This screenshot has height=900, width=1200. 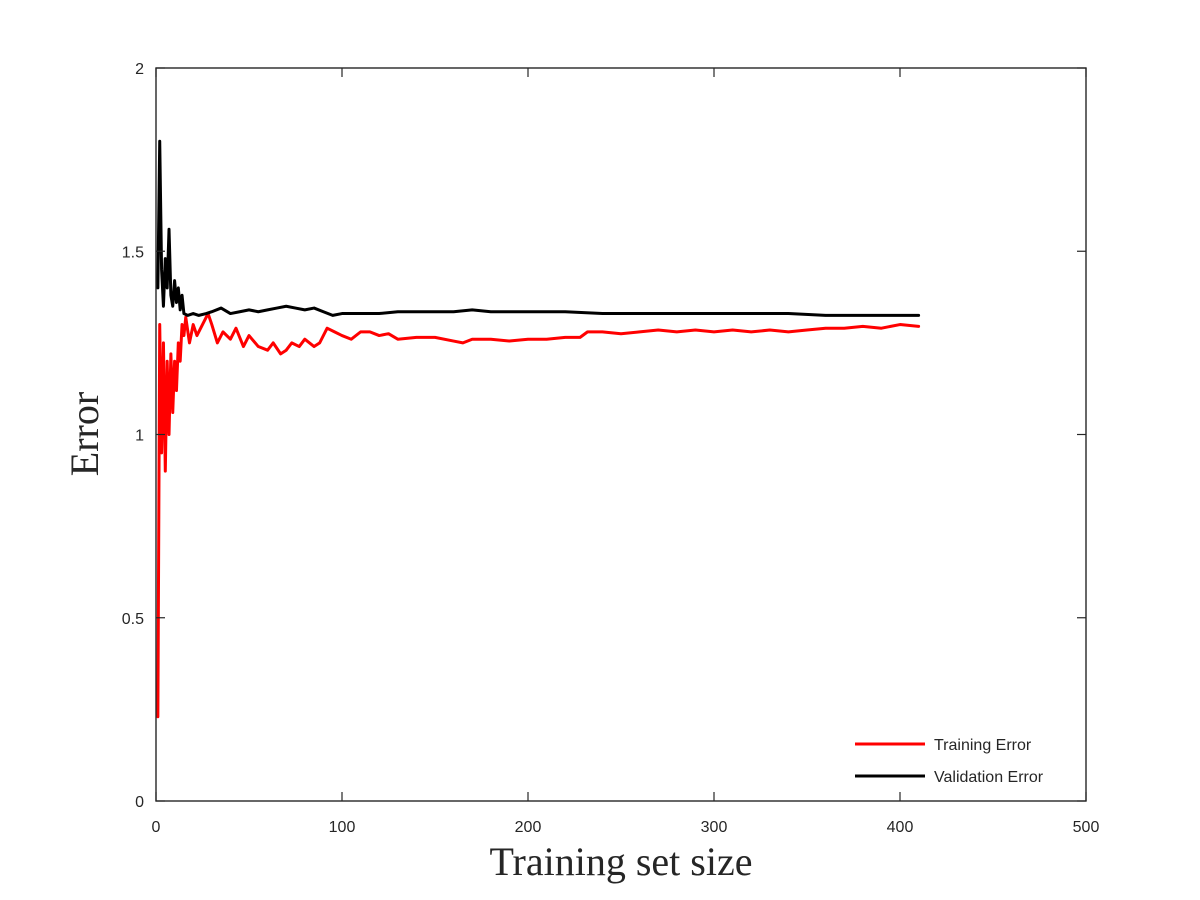 What do you see at coordinates (528, 827) in the screenshot?
I see `x-tick-label: 200` at bounding box center [528, 827].